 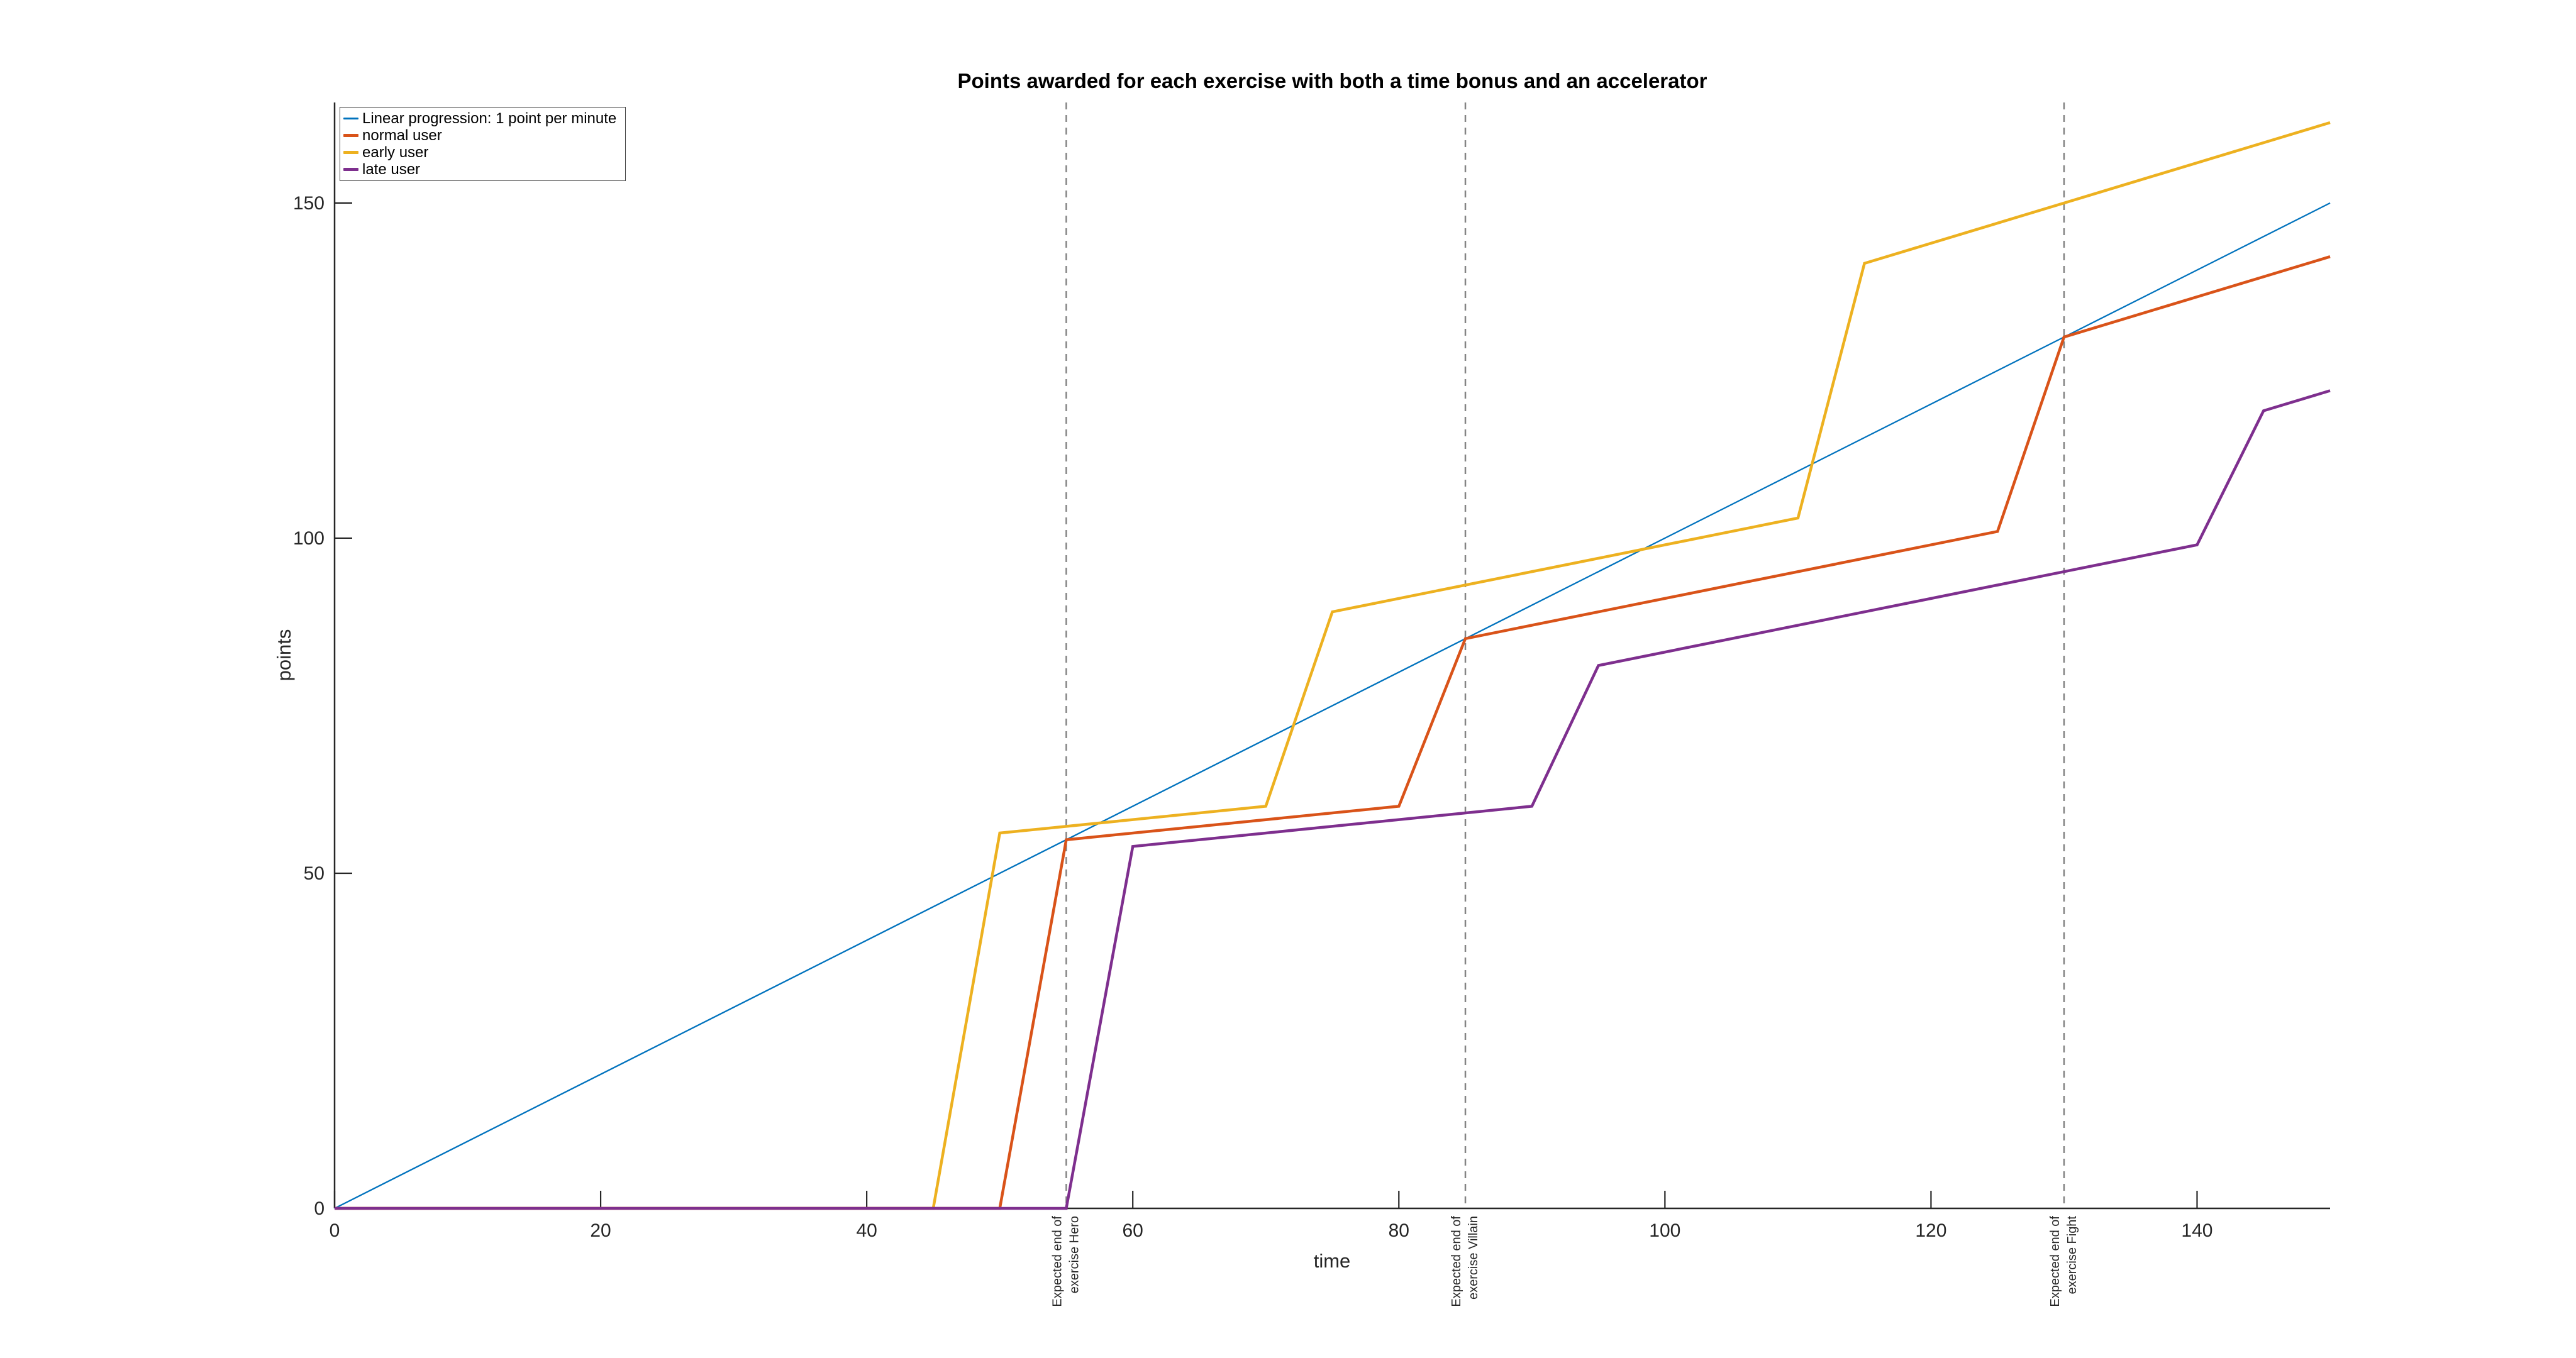 What do you see at coordinates (1133, 1230) in the screenshot?
I see `x-tick-label: 60` at bounding box center [1133, 1230].